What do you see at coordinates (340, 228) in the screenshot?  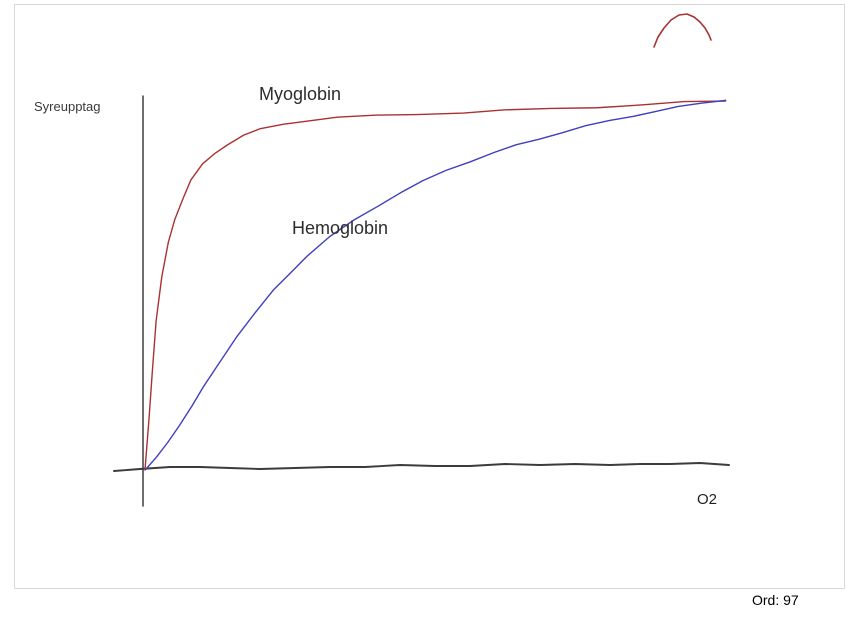 I see `series-label-hemoglobin: Hemoglobin` at bounding box center [340, 228].